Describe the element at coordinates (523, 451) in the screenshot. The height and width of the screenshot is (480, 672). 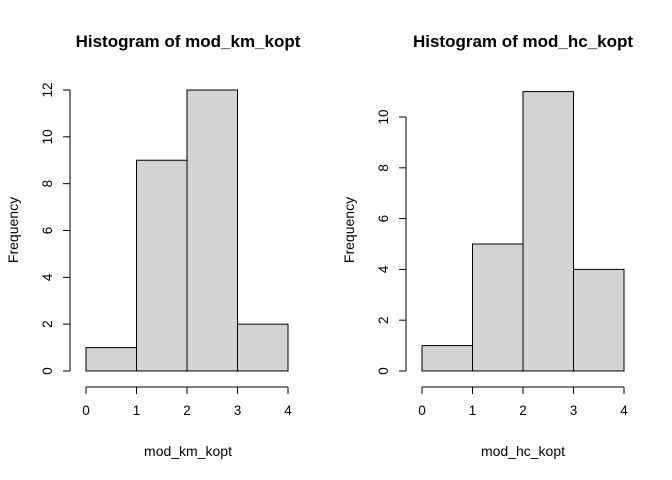
I see `x-axis-label: mod_hc_kopt` at that location.